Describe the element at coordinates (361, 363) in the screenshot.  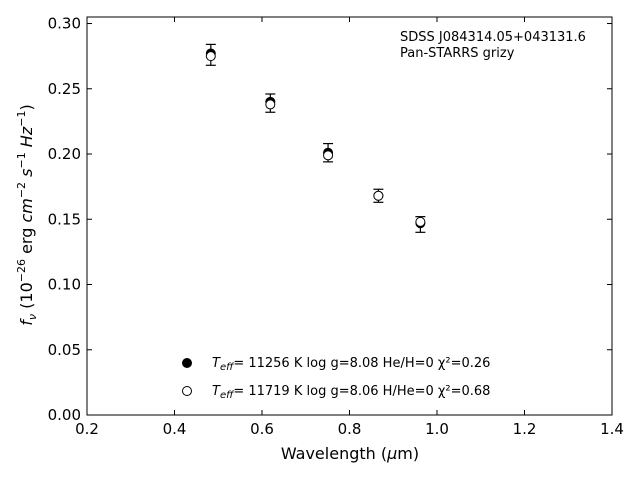
I see `legend-entry-1-text: = 11256 K log g=8.08 He/H=0 χ²=0.26` at that location.